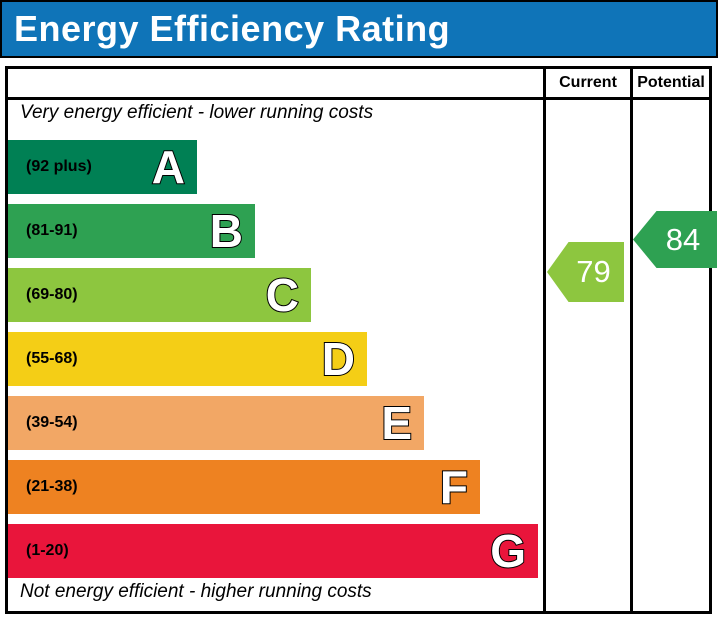  Describe the element at coordinates (683, 239) in the screenshot. I see `potential-rating-value: 84` at that location.